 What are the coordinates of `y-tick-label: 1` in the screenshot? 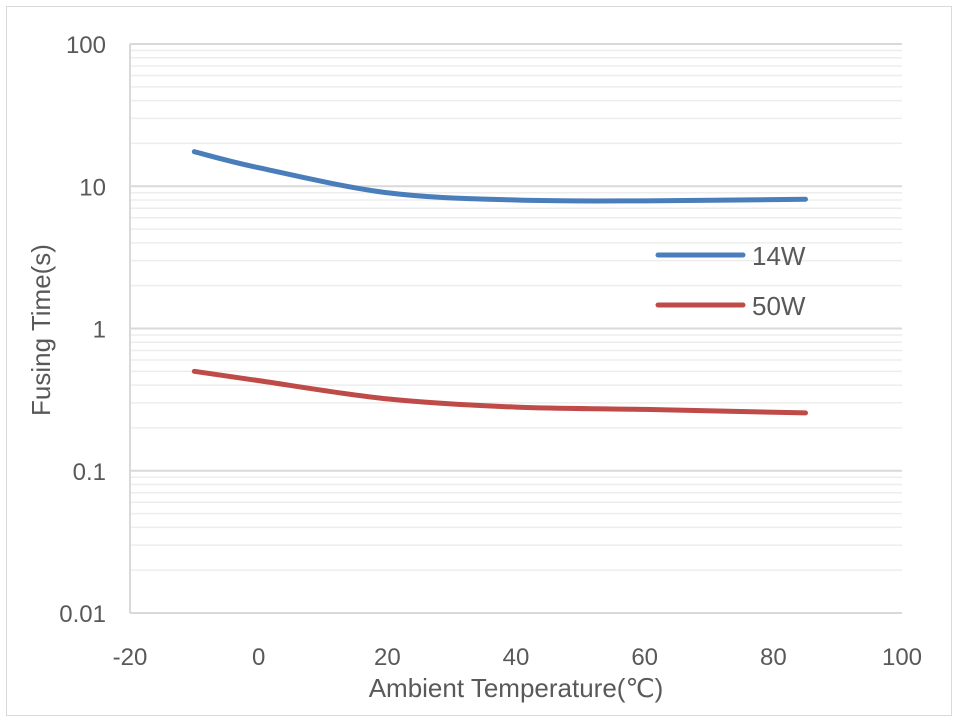 It's located at (99, 330).